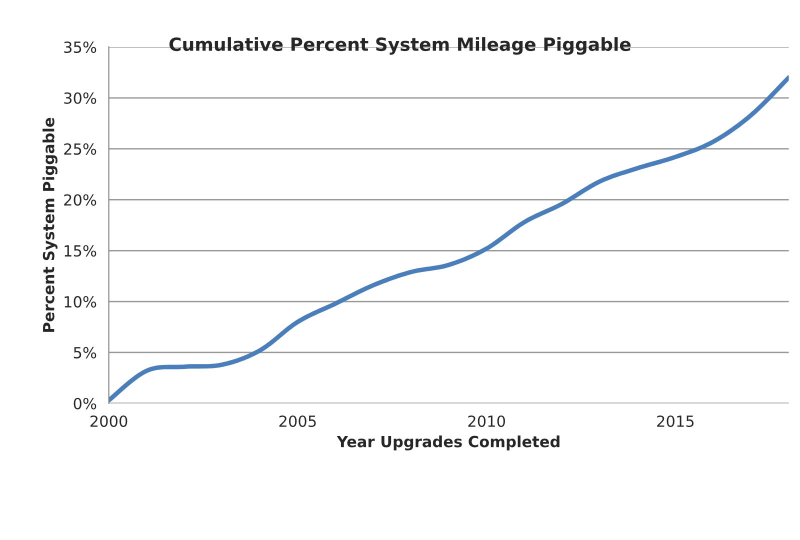 The image size is (800, 540). I want to click on y-axis-title: Percent System Piggable, so click(50, 225).